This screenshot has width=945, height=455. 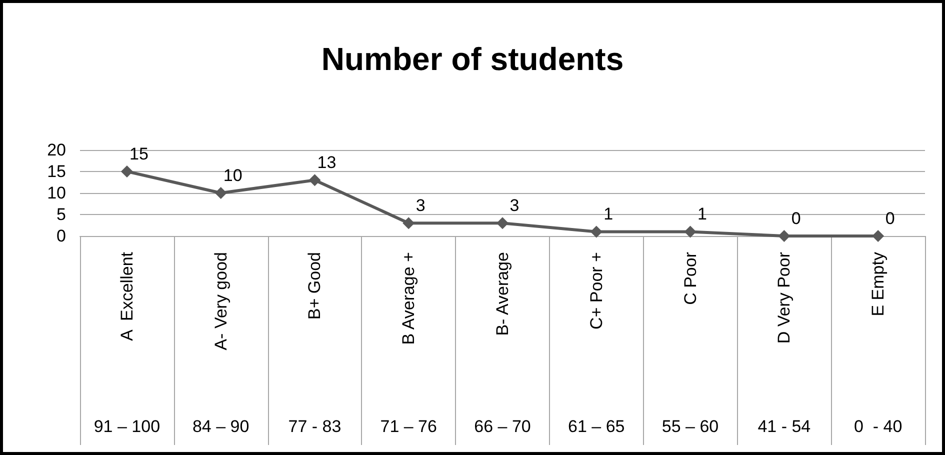 What do you see at coordinates (232, 175) in the screenshot?
I see `data-label: 10` at bounding box center [232, 175].